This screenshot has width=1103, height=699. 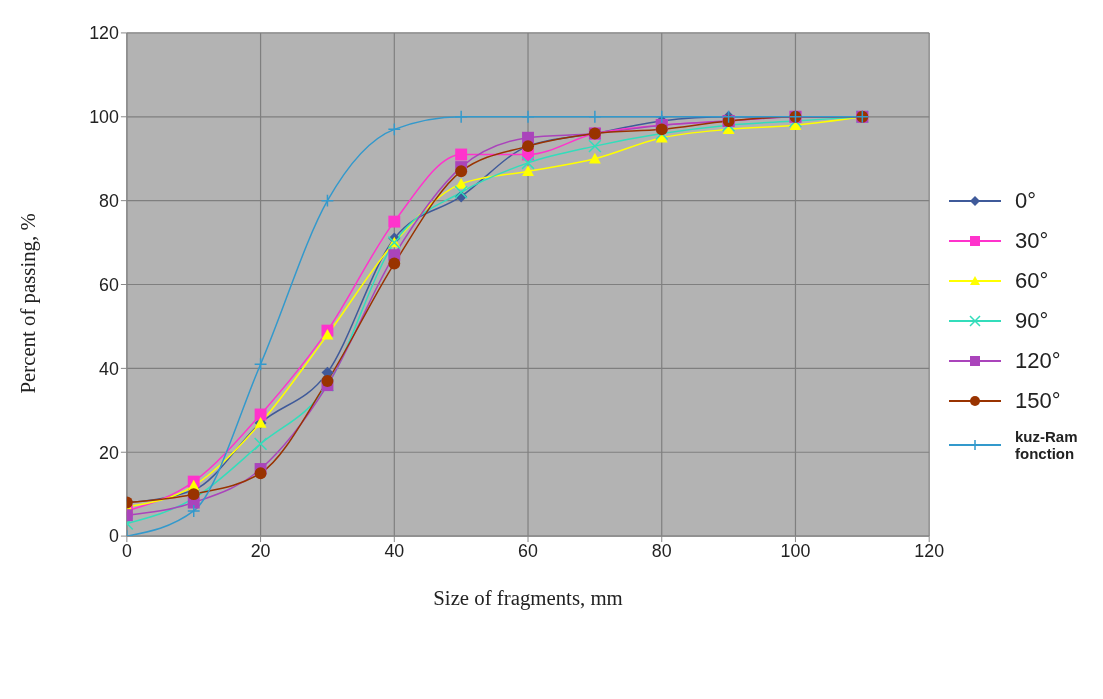 What do you see at coordinates (1038, 361) in the screenshot?
I see `legend-label: 120°` at bounding box center [1038, 361].